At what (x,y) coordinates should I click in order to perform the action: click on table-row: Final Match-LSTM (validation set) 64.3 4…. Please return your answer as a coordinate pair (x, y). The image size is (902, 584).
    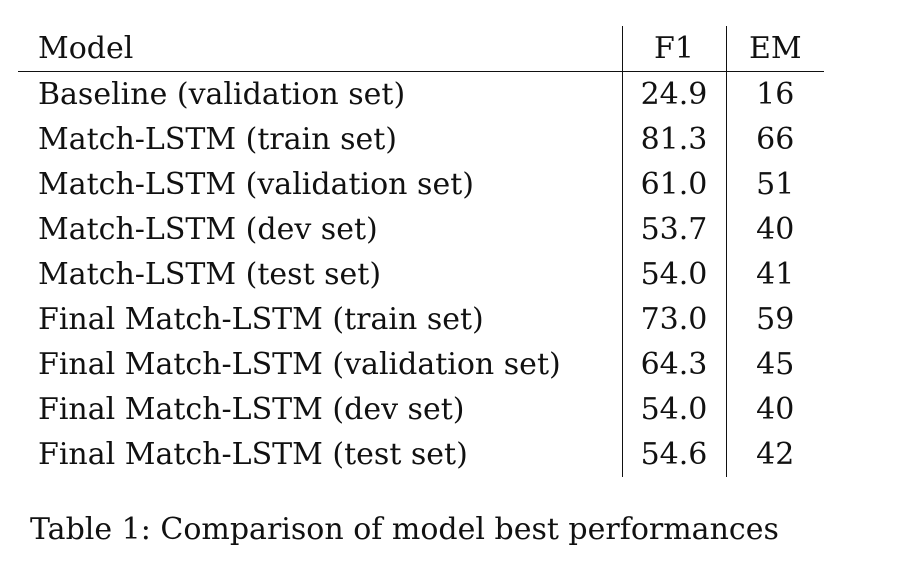
    Looking at the image, I should click on (421, 364).